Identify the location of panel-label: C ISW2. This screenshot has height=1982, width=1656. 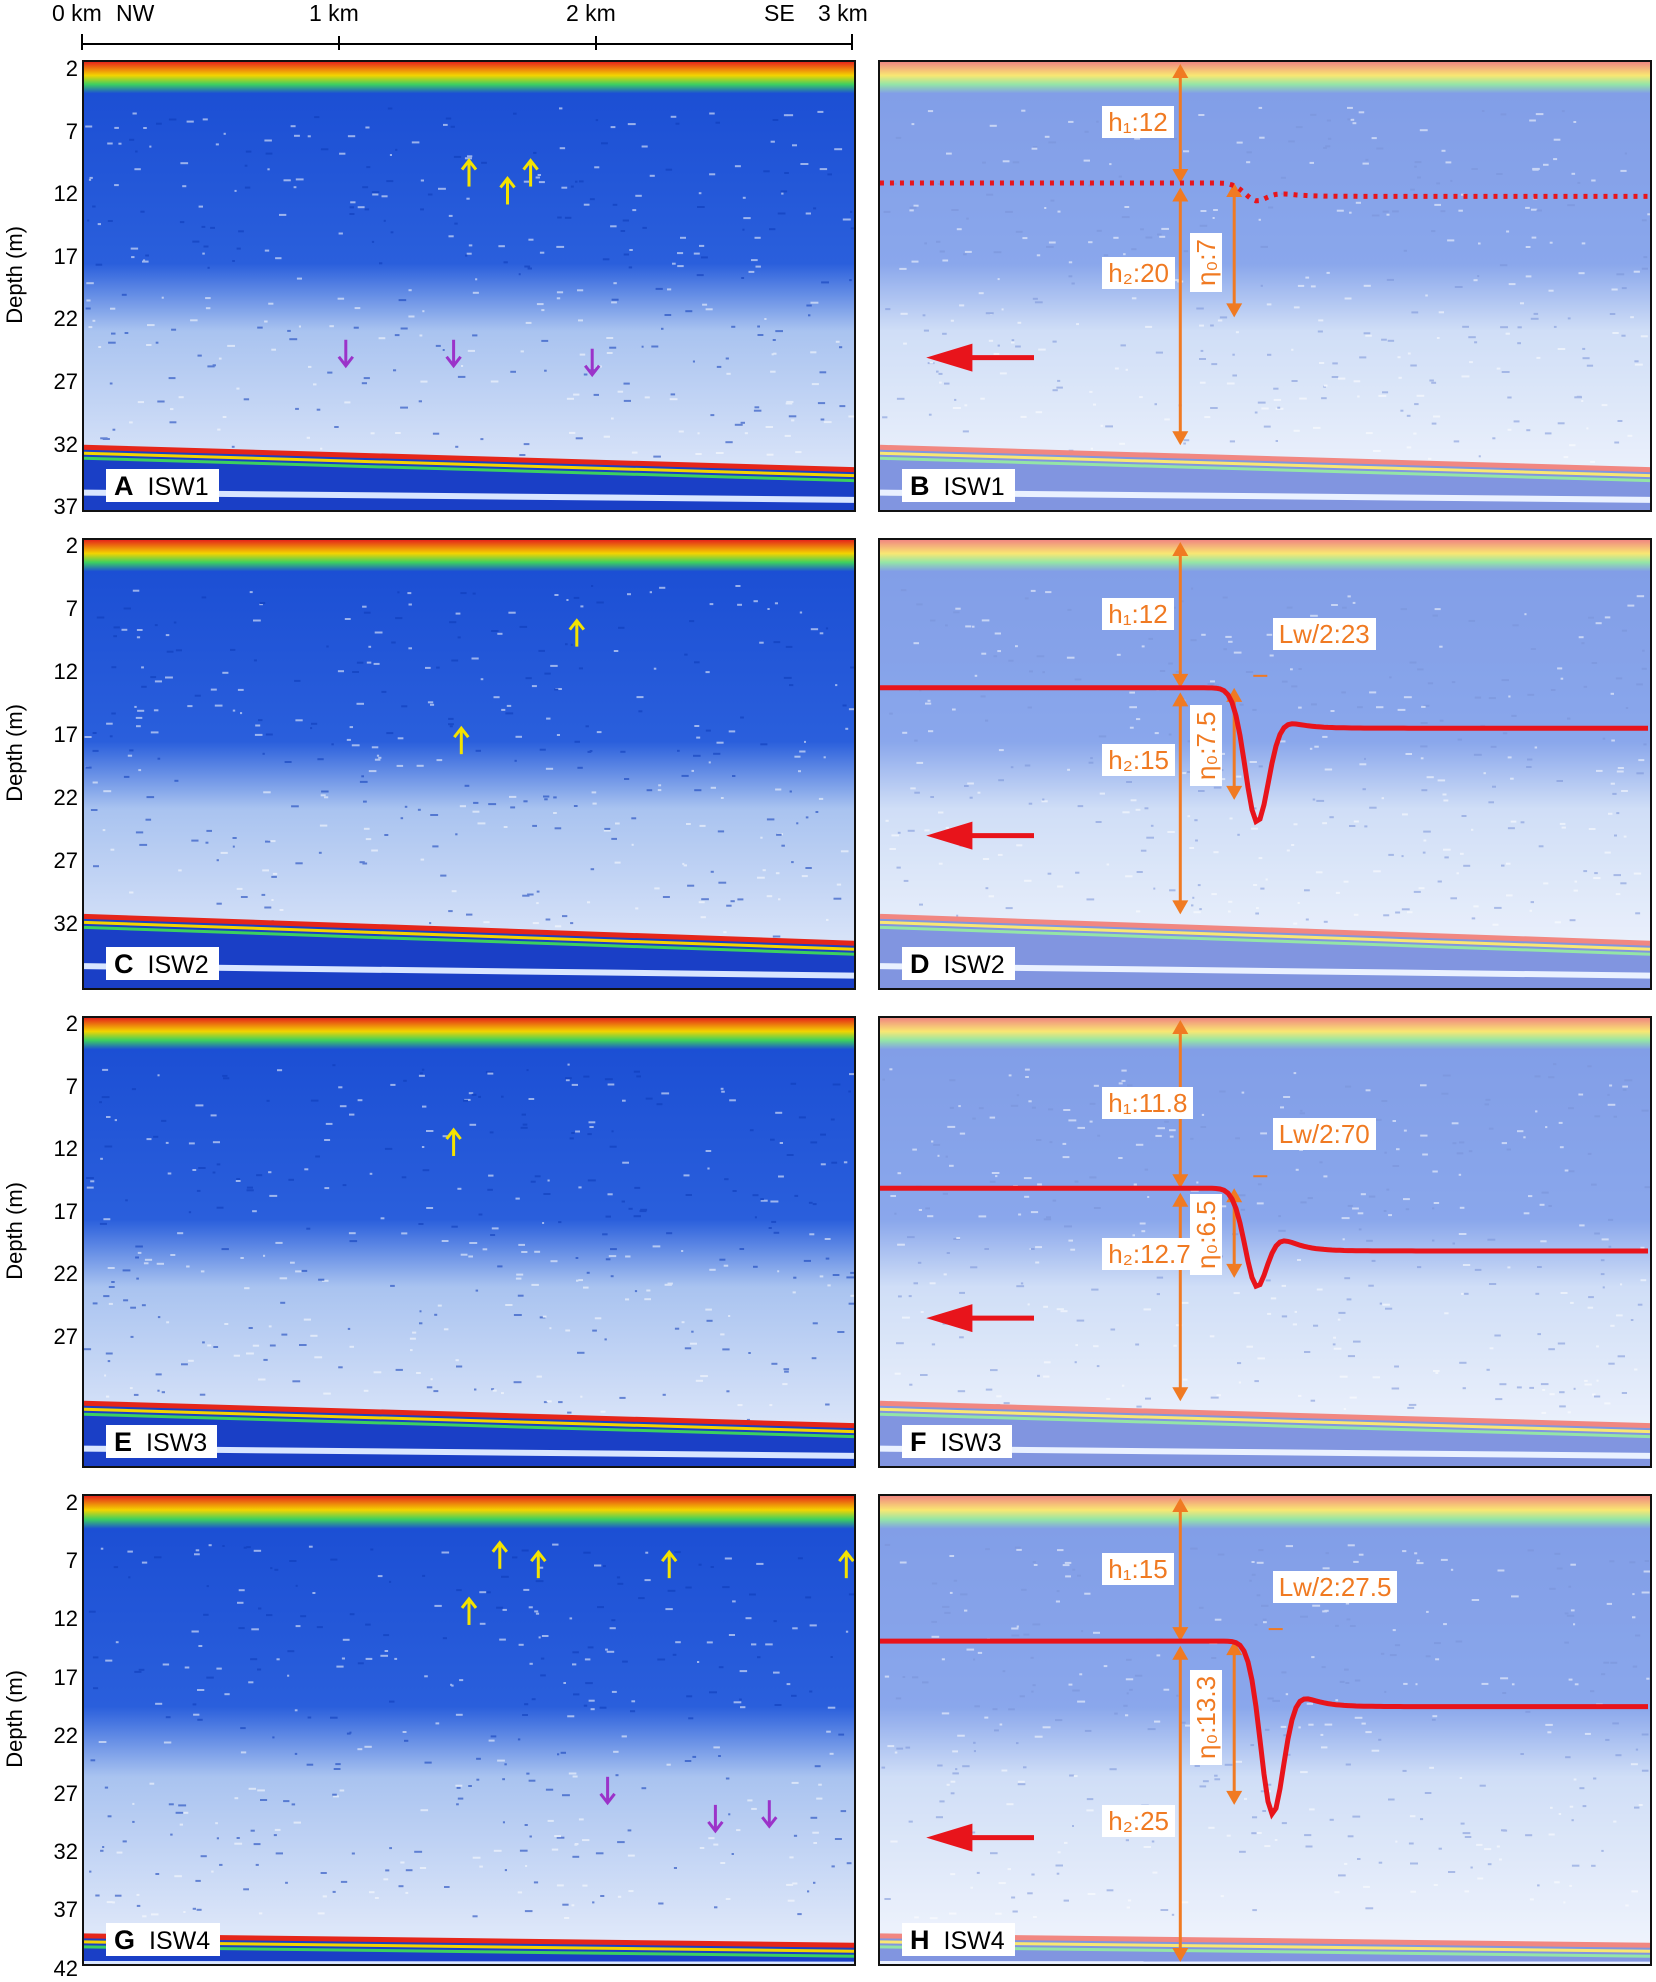
(162, 963).